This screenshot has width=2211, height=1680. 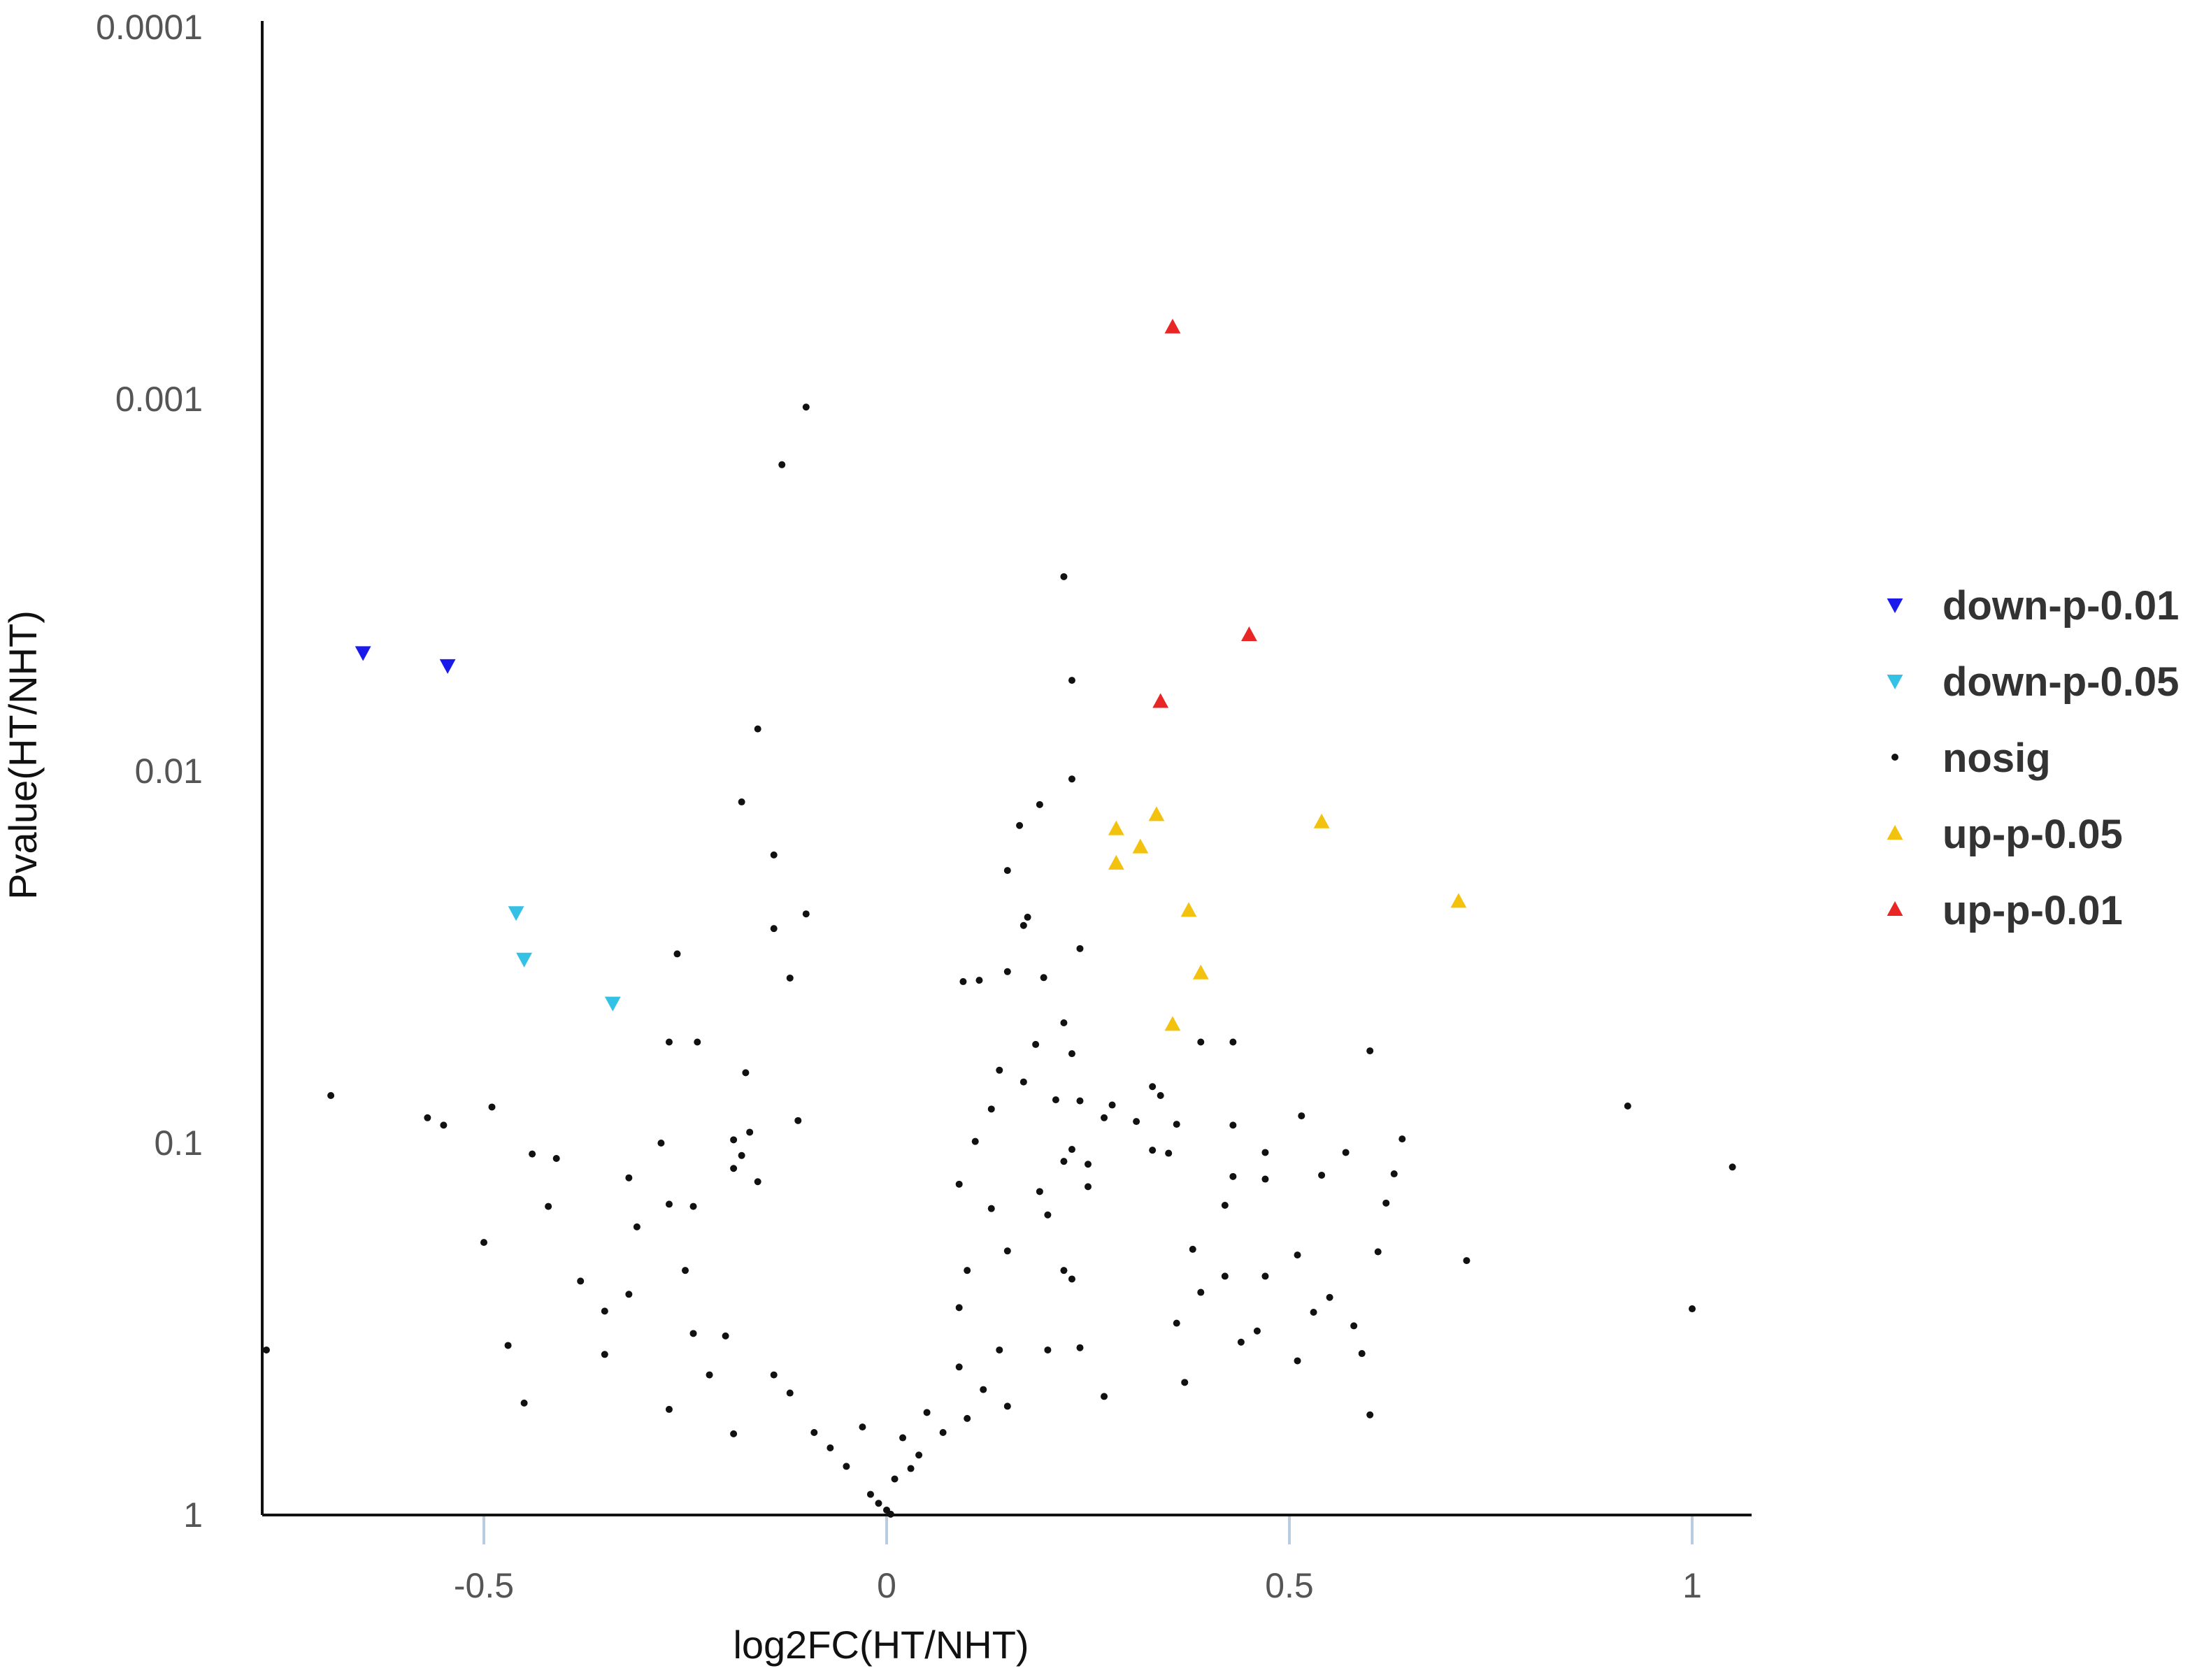 What do you see at coordinates (193, 1515) in the screenshot?
I see `y-tick-label: 1` at bounding box center [193, 1515].